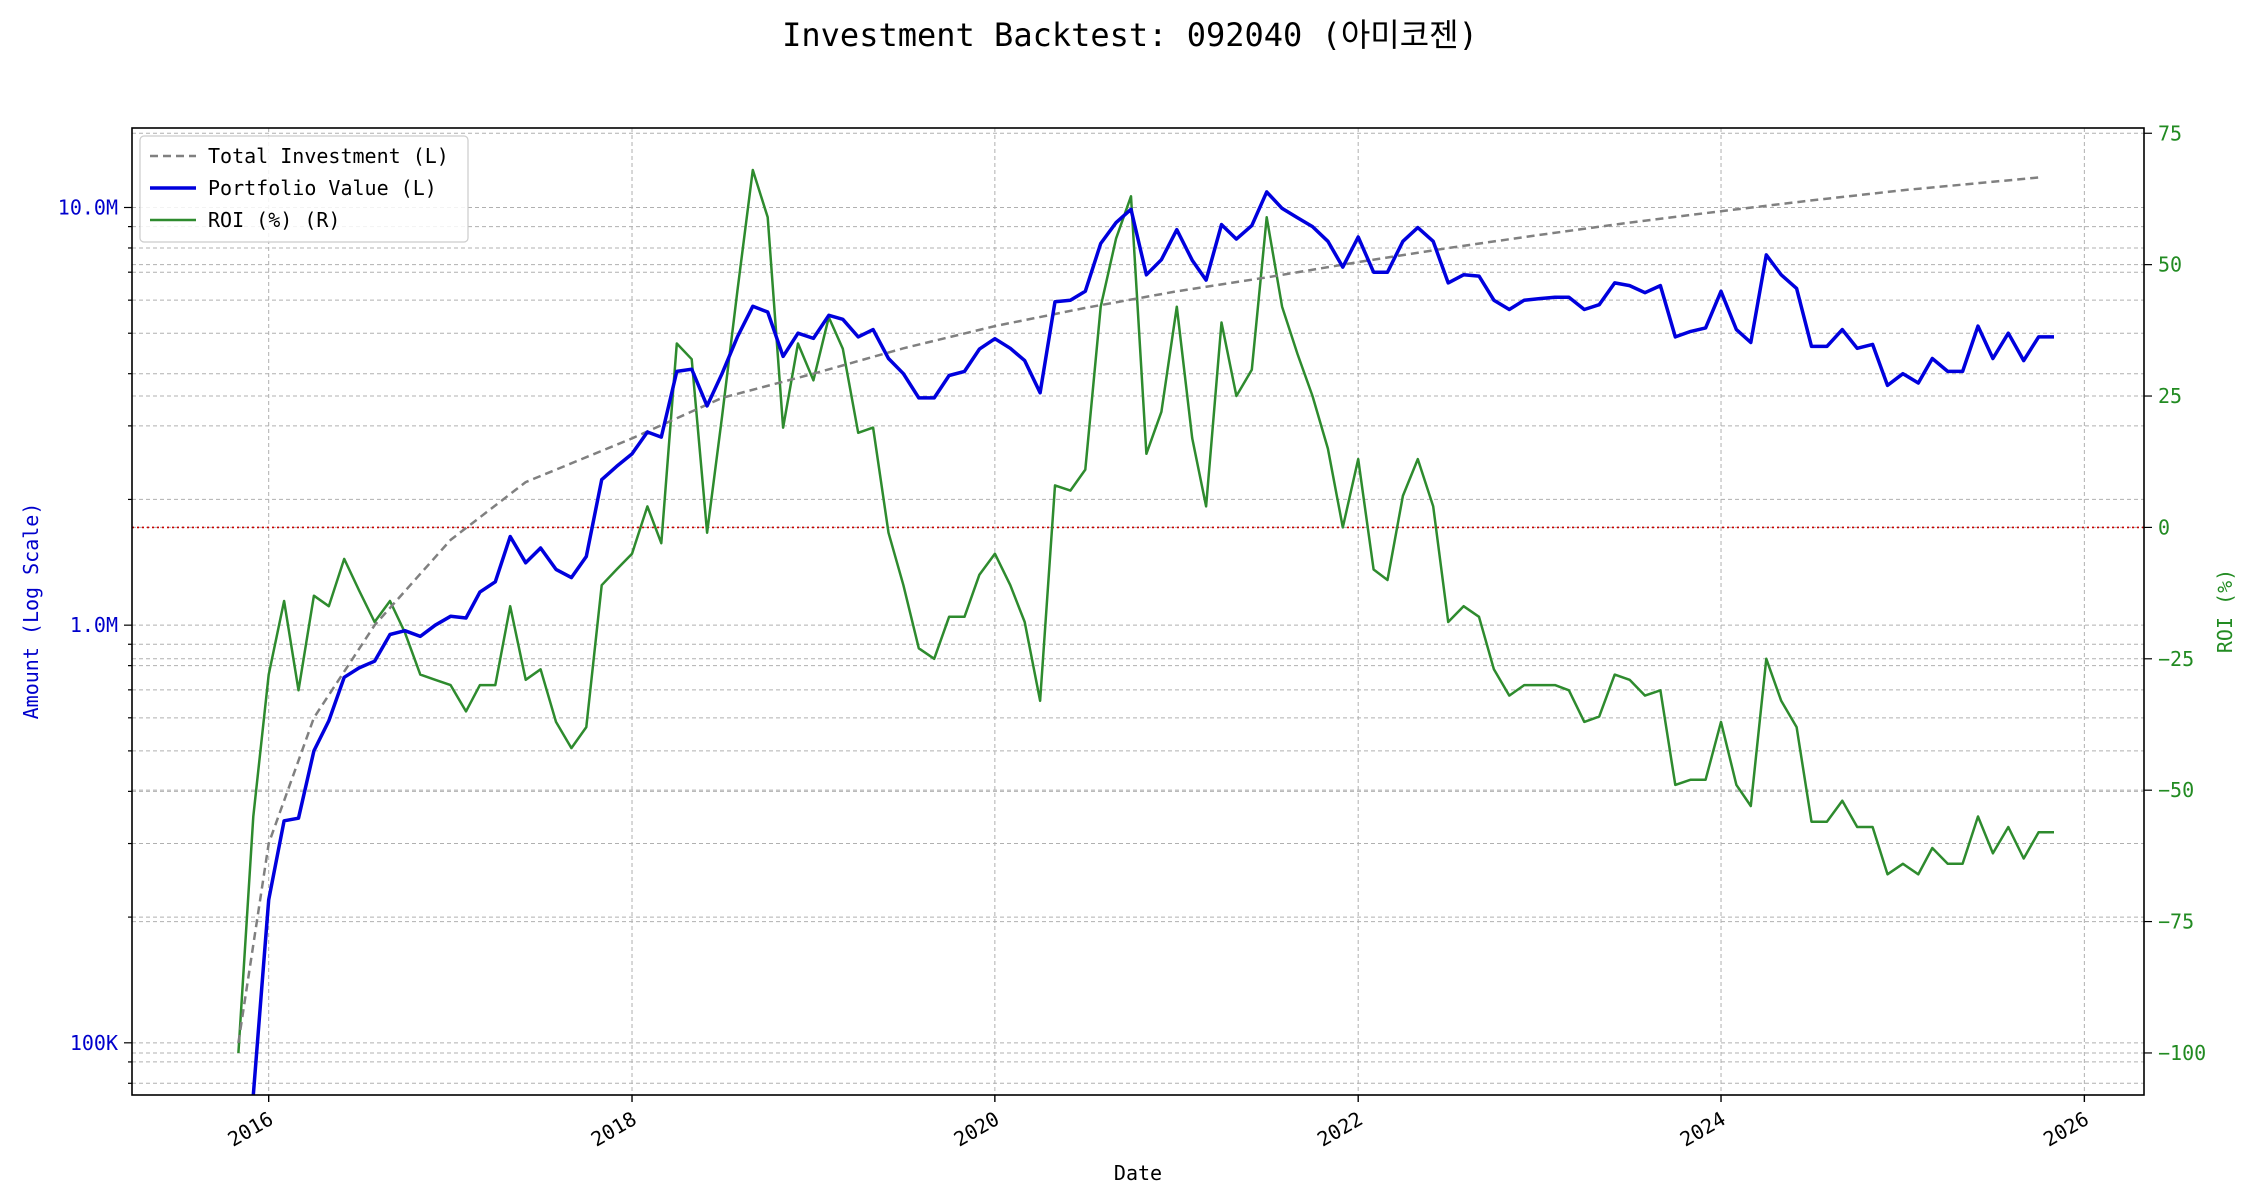  Describe the element at coordinates (94, 1043) in the screenshot. I see `y-left-tick-label: 100K` at that location.